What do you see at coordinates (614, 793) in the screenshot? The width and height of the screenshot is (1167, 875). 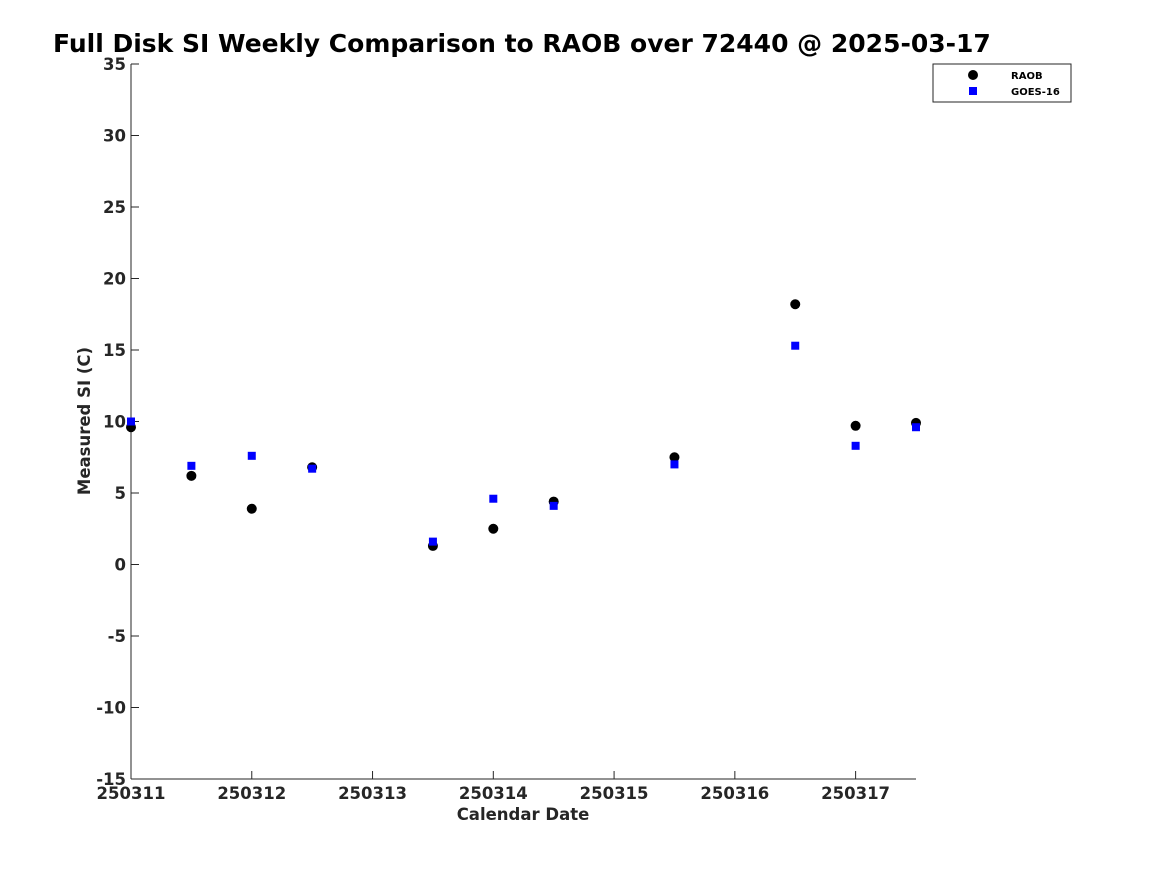 I see `x-tick-label: 250315` at bounding box center [614, 793].